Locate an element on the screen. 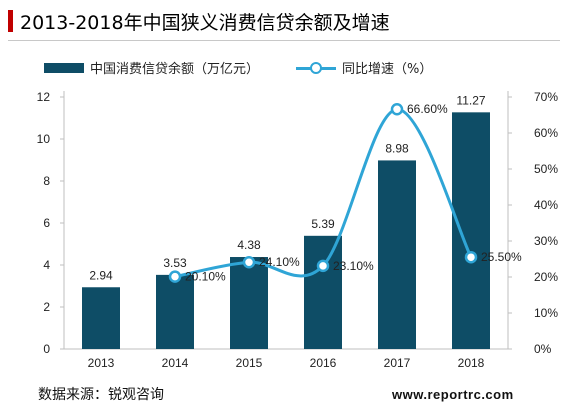  growth-value-label: 24.10% is located at coordinates (279, 262).